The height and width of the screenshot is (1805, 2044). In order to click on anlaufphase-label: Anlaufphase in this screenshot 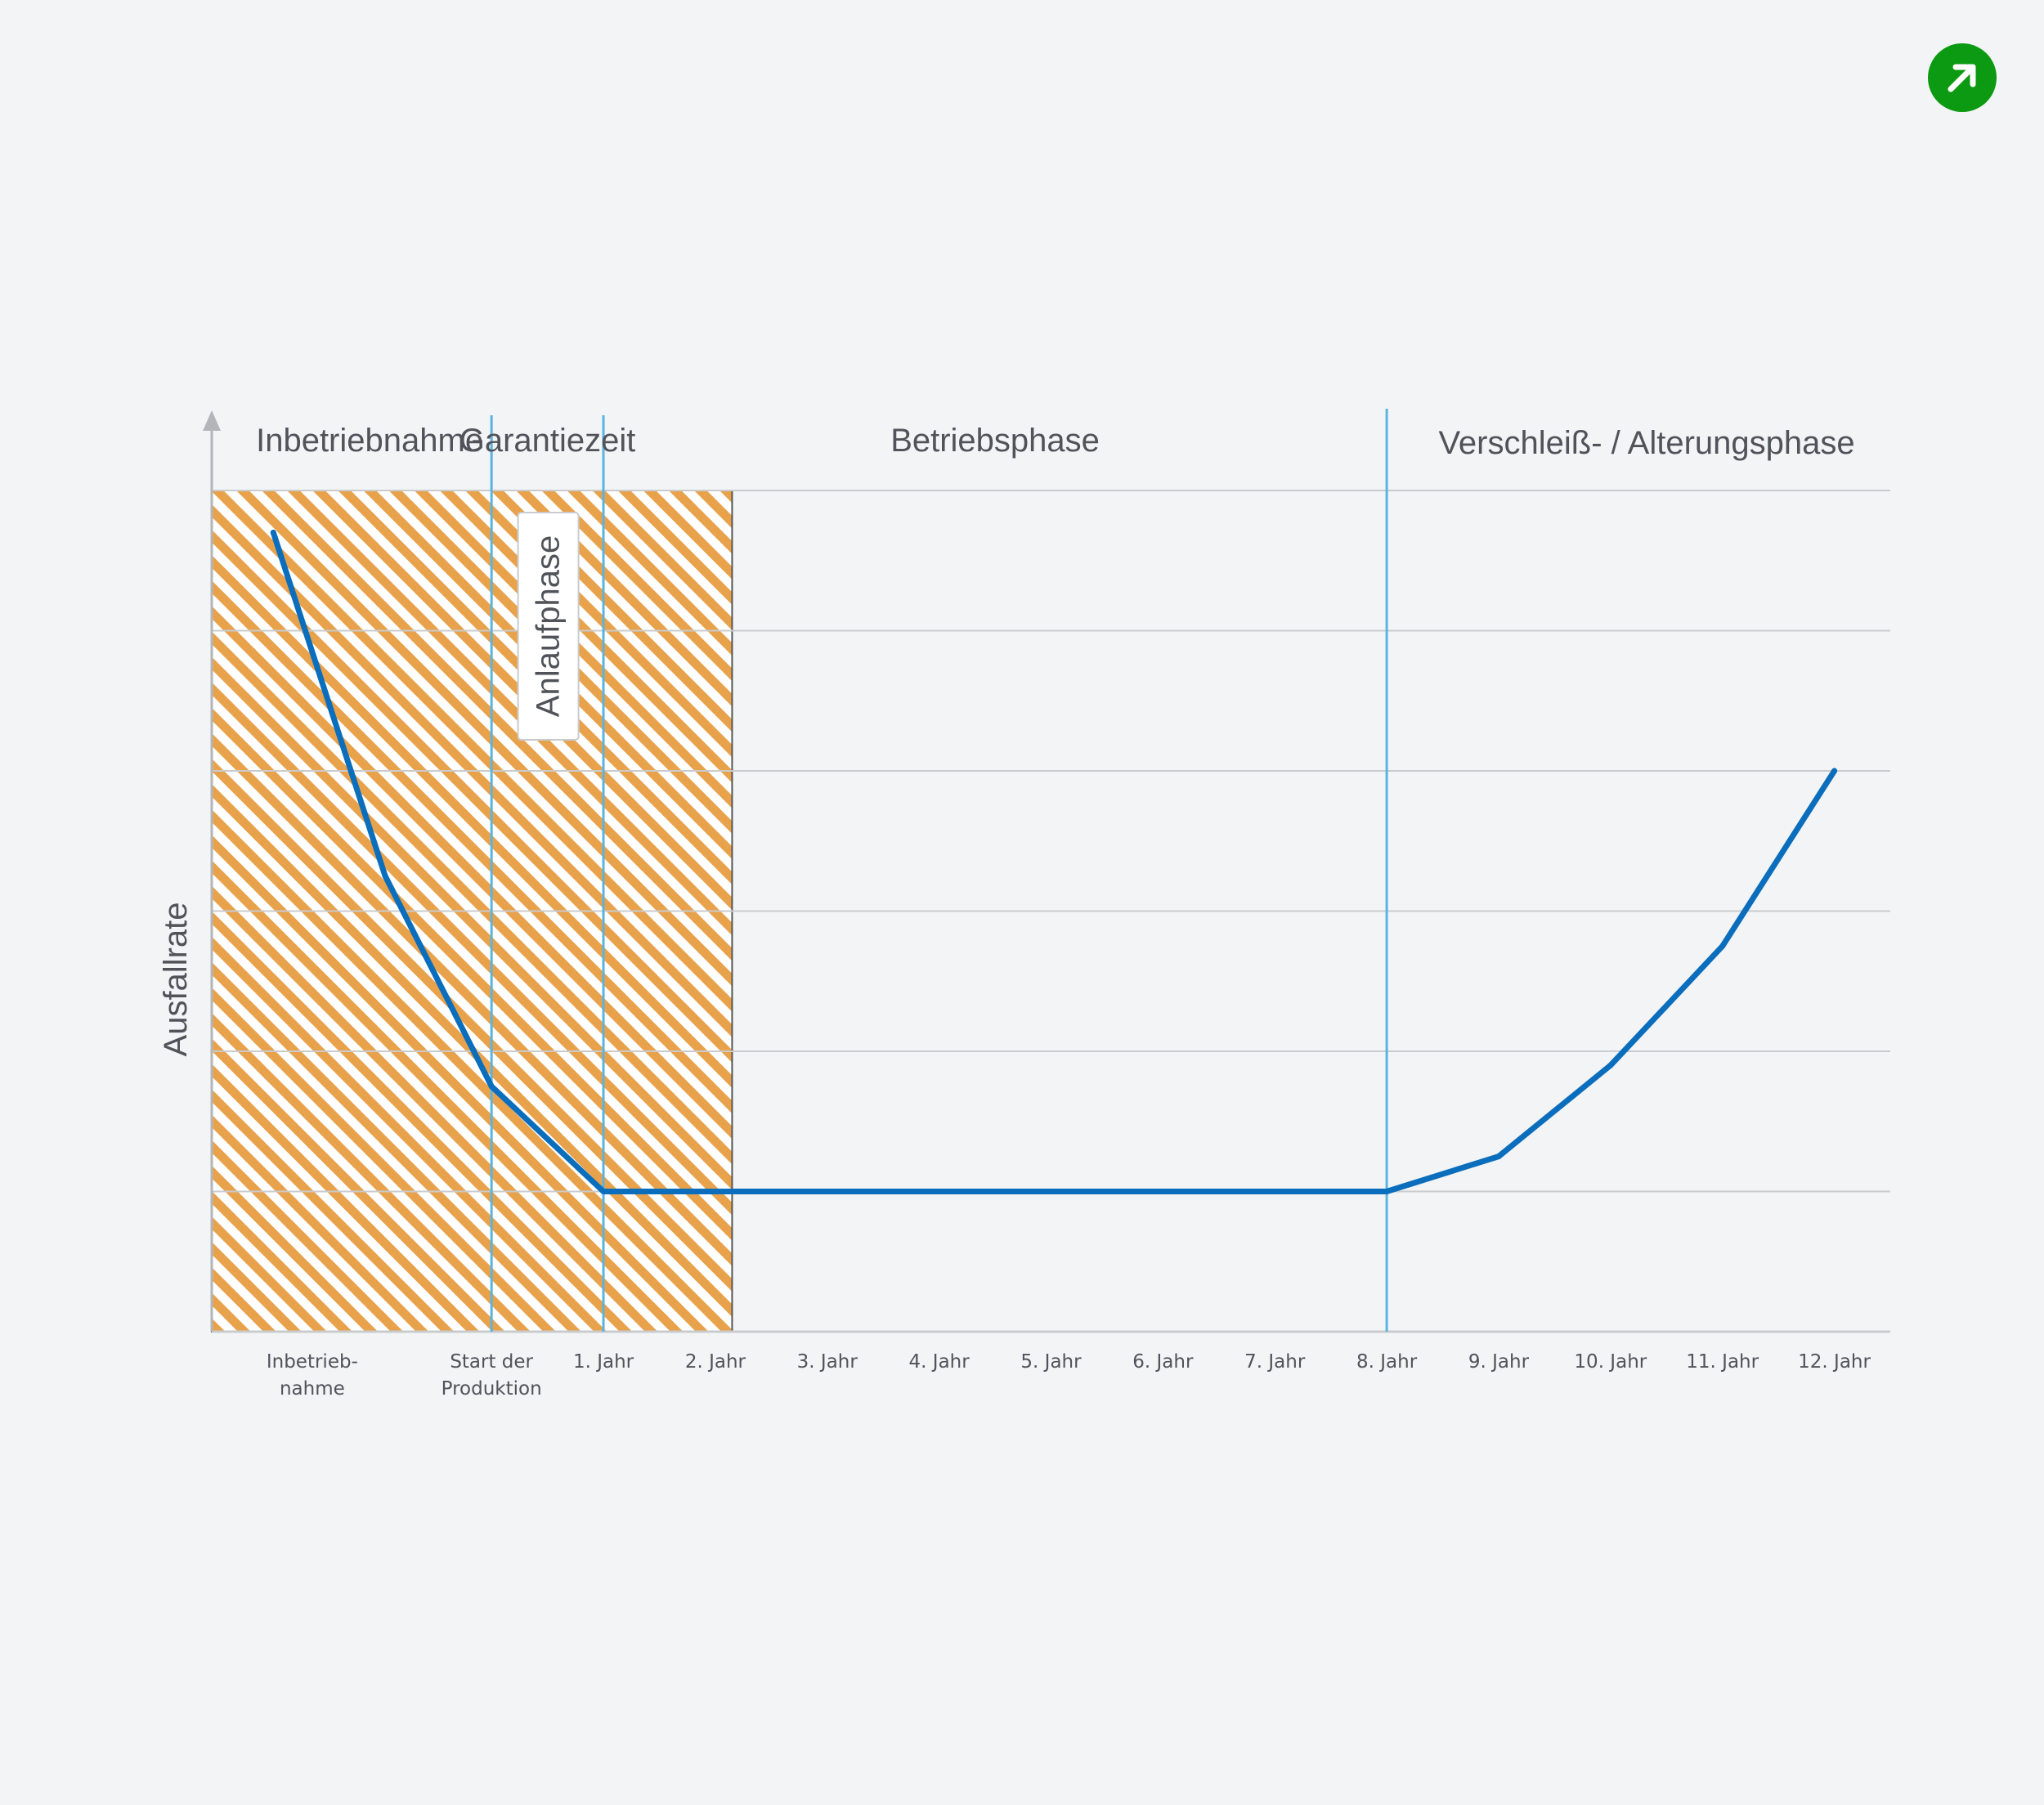, I will do `click(549, 626)`.